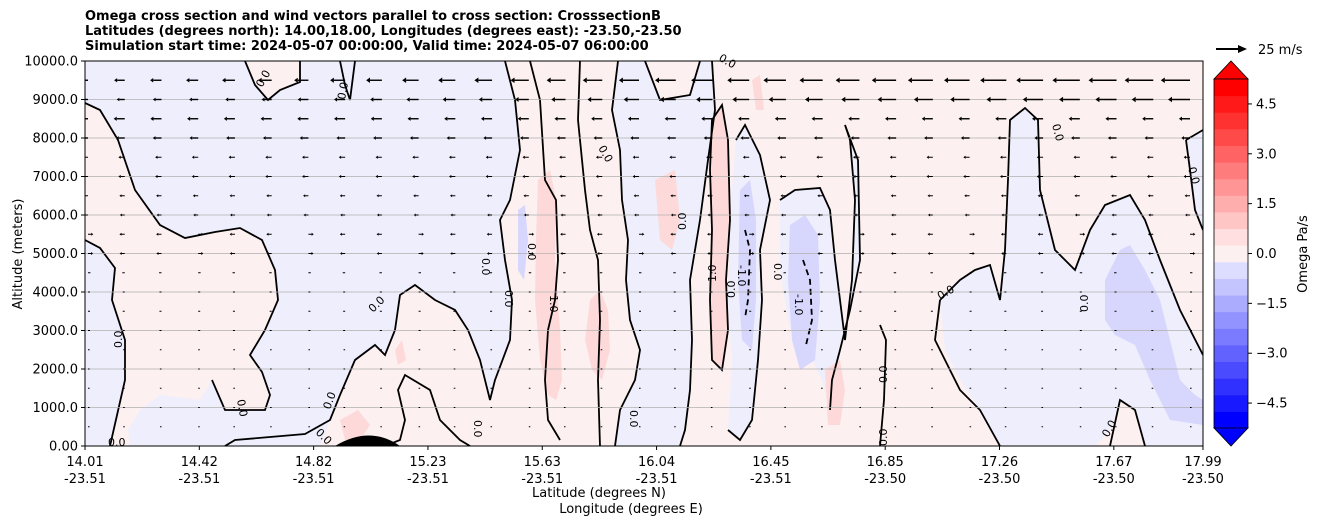  I want to click on x-tick-label-lon: -23.51, so click(657, 479).